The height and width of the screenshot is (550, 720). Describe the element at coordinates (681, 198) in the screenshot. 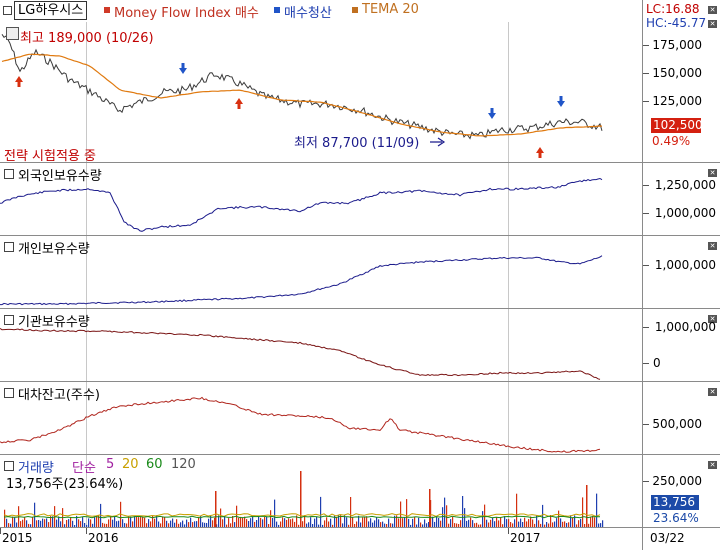

I see `foreign-axis: ✕ 1,250,000 1,000,000` at that location.